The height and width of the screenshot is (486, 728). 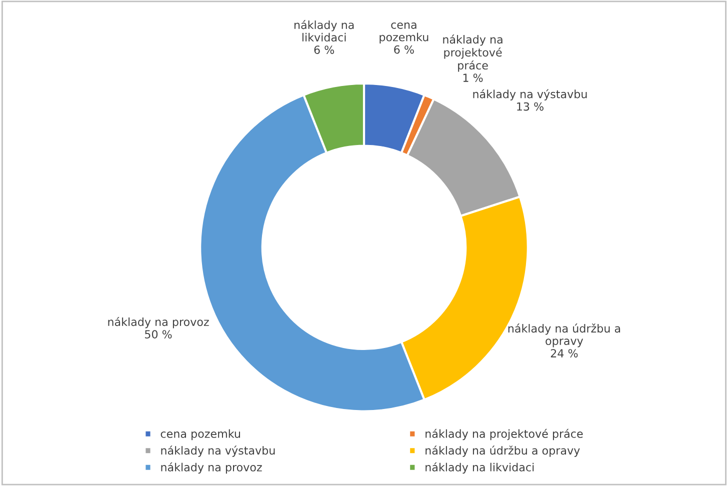 I want to click on slice-label: náklady na likvidaci, so click(x=324, y=31).